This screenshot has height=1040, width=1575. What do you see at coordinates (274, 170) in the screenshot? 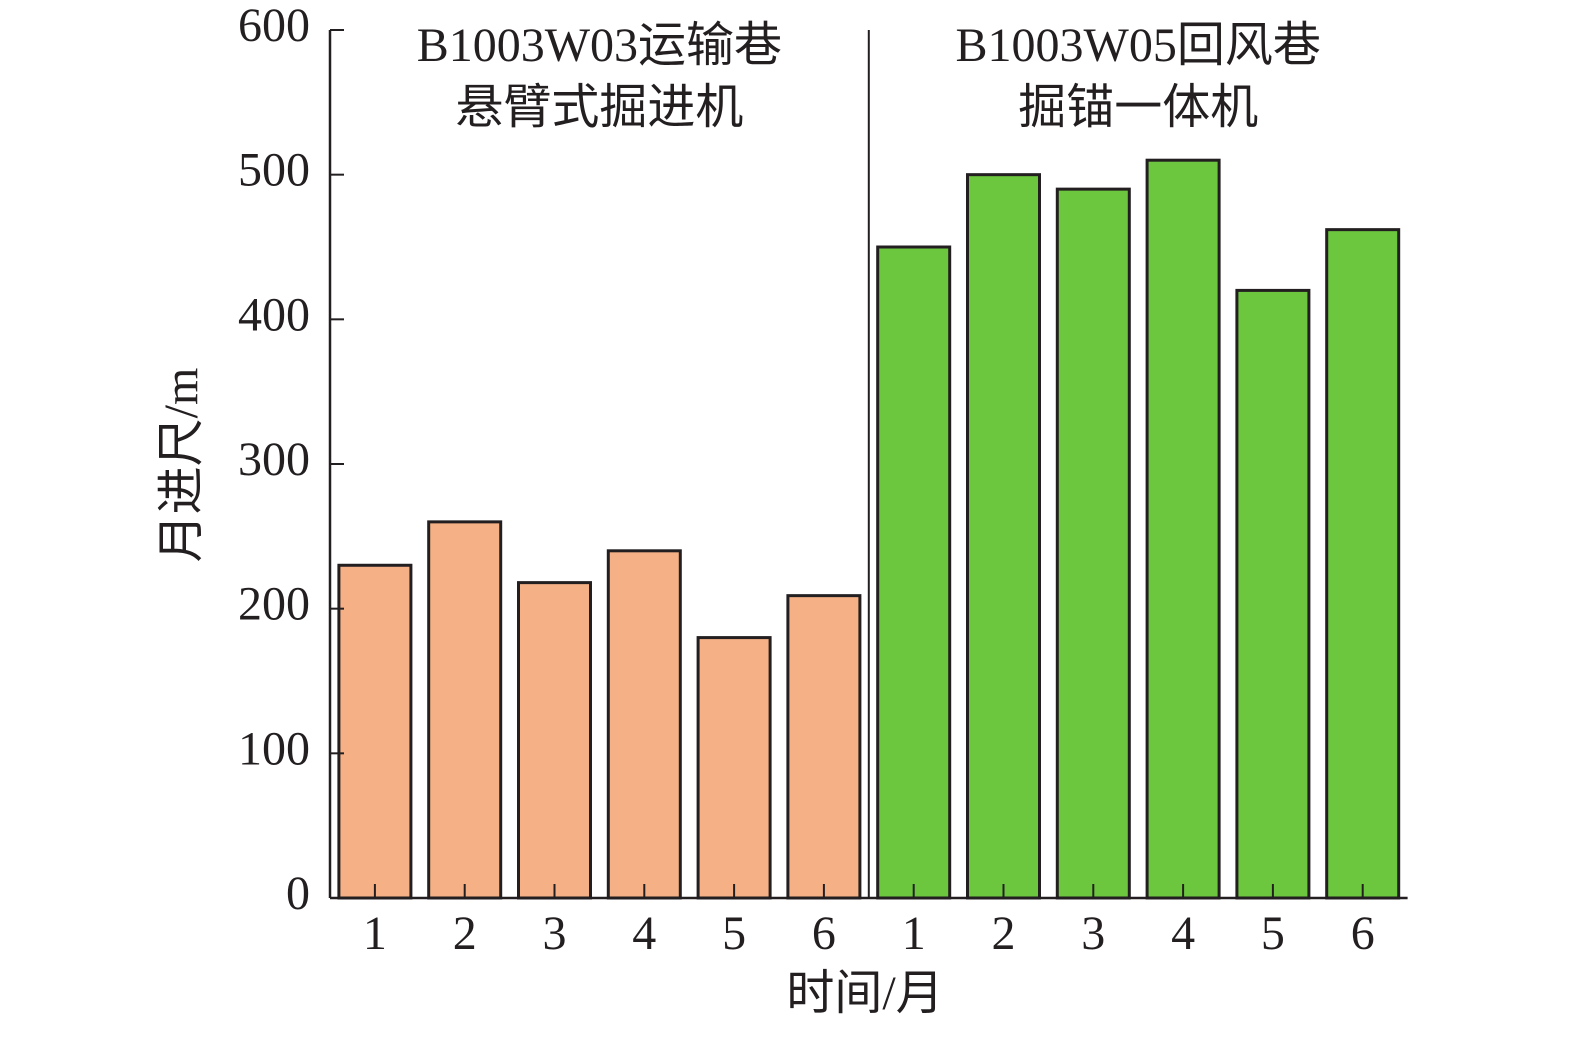
I see `y-tick-label: 500` at bounding box center [274, 170].